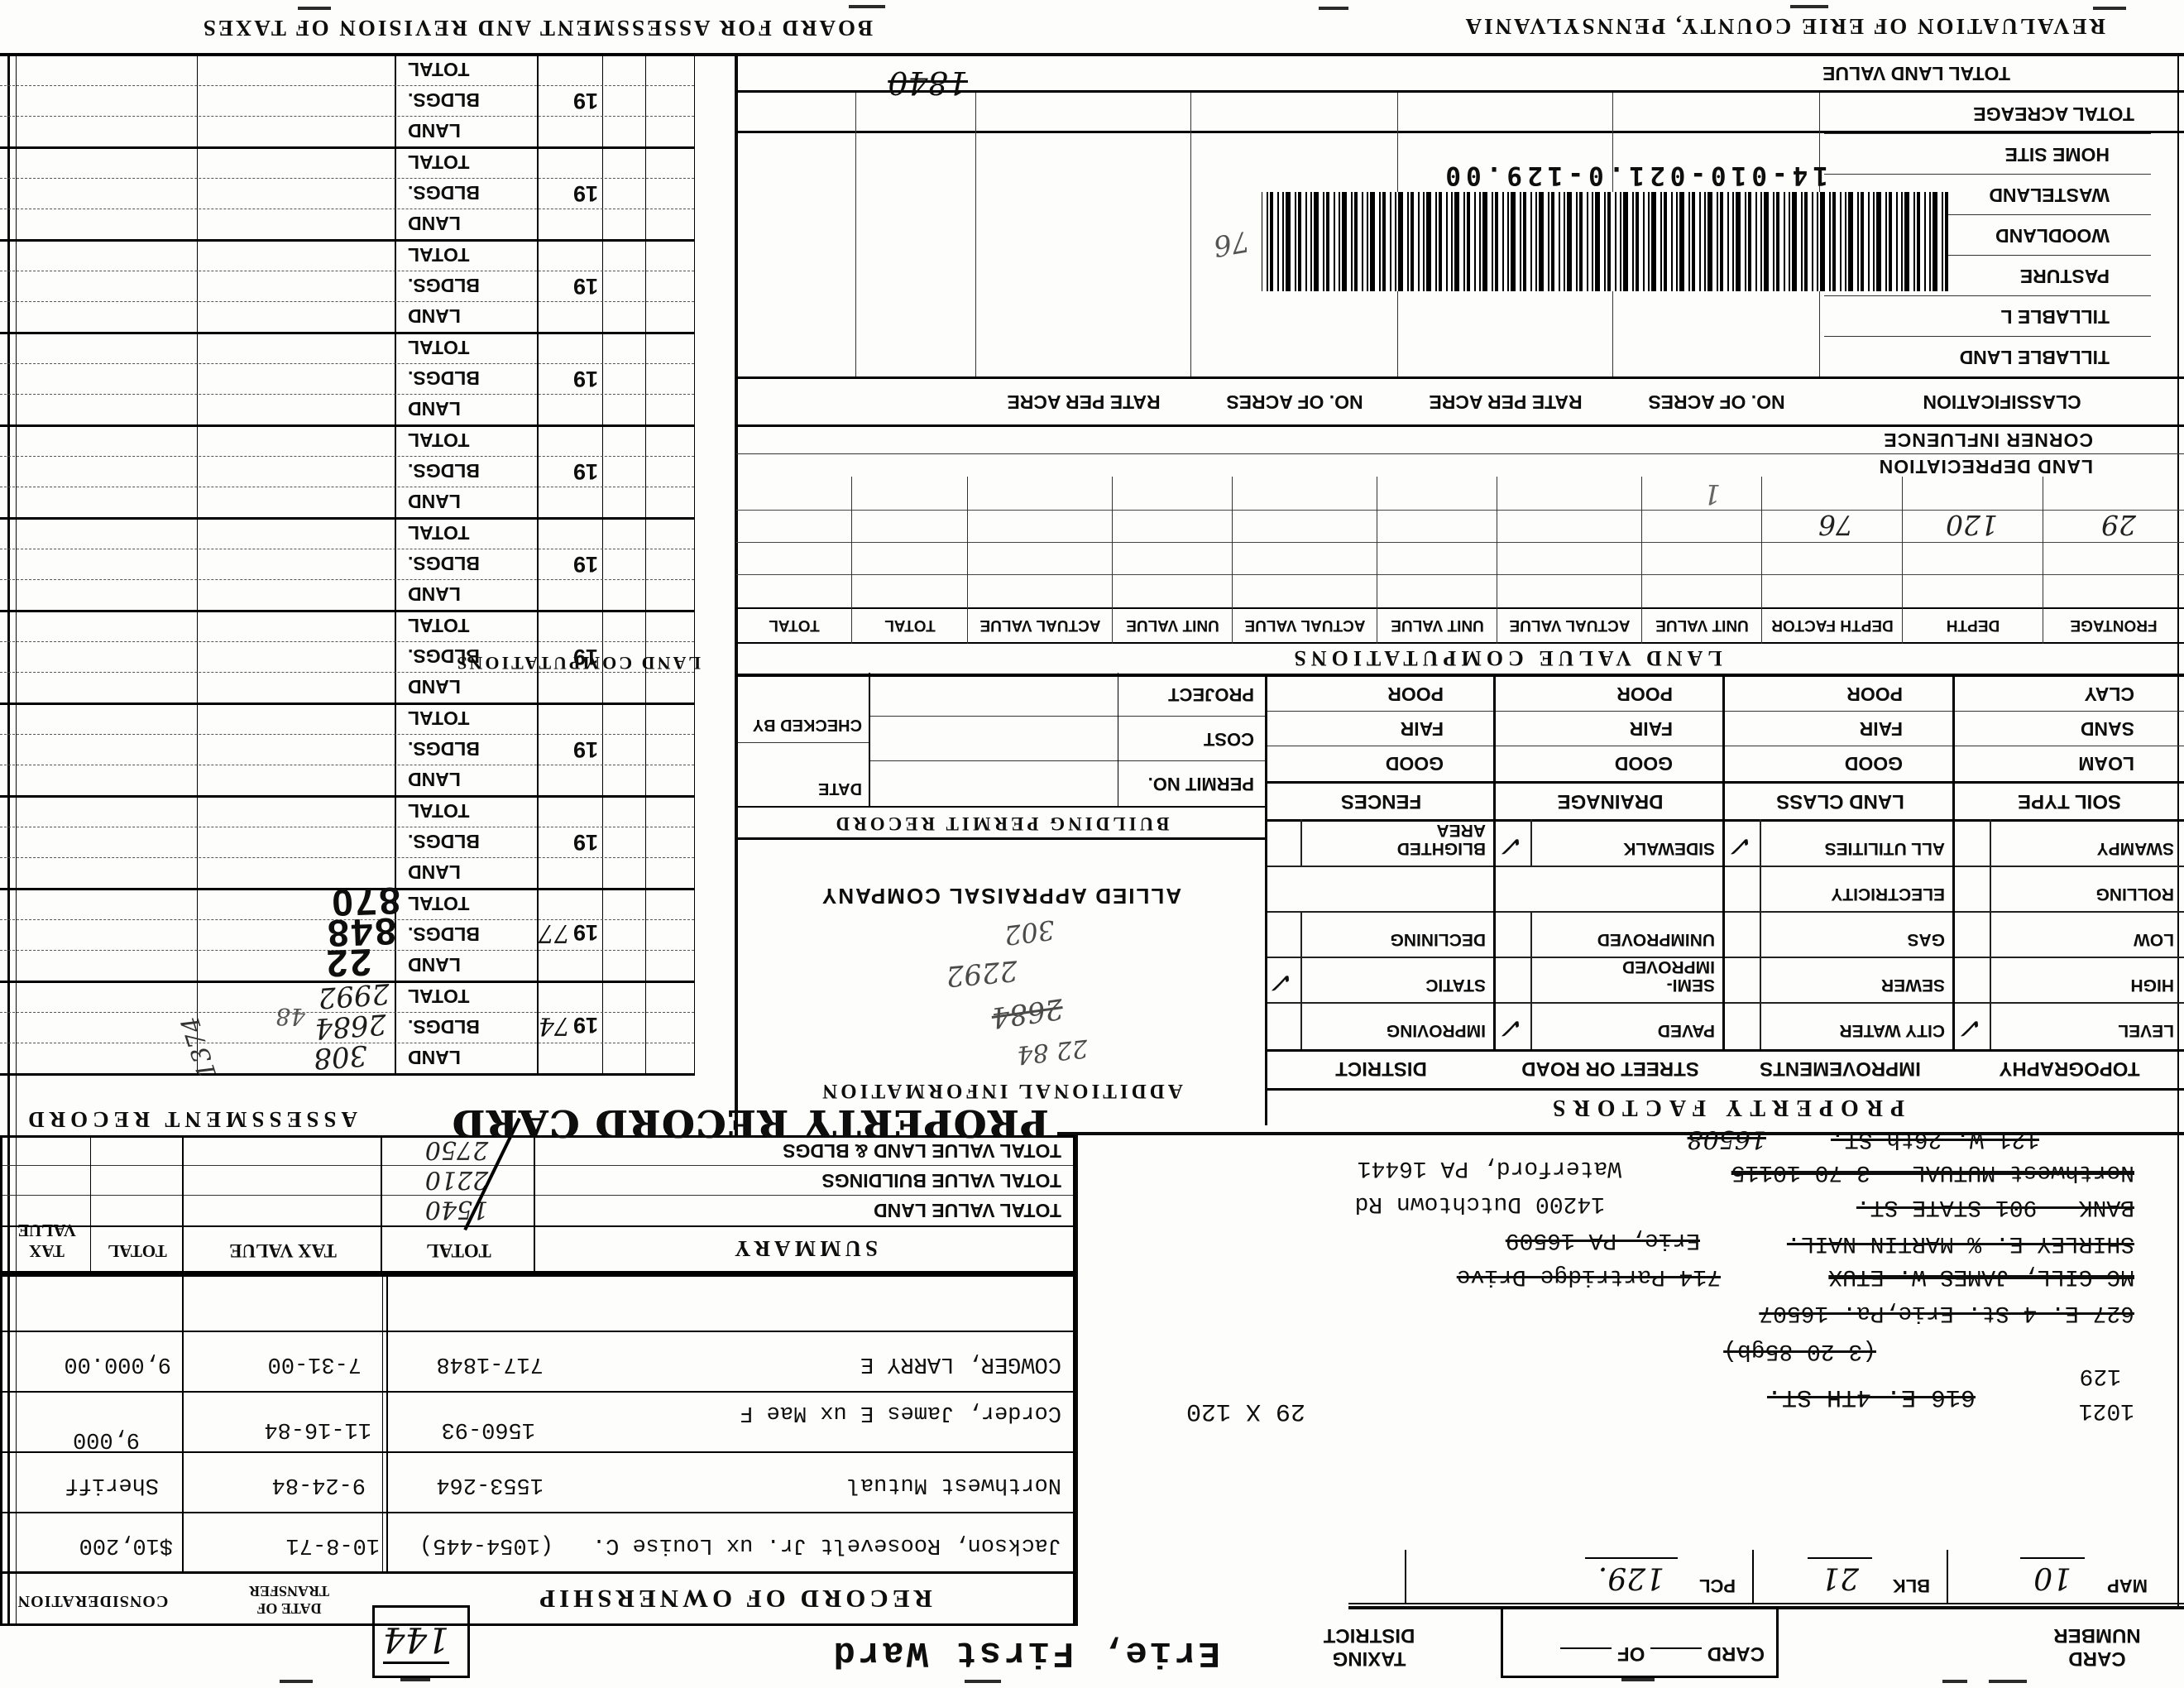 The width and height of the screenshot is (2184, 1688). Describe the element at coordinates (1001, 1091) in the screenshot. I see `additional-information-title: ADDITIONAL INFORMATION` at that location.